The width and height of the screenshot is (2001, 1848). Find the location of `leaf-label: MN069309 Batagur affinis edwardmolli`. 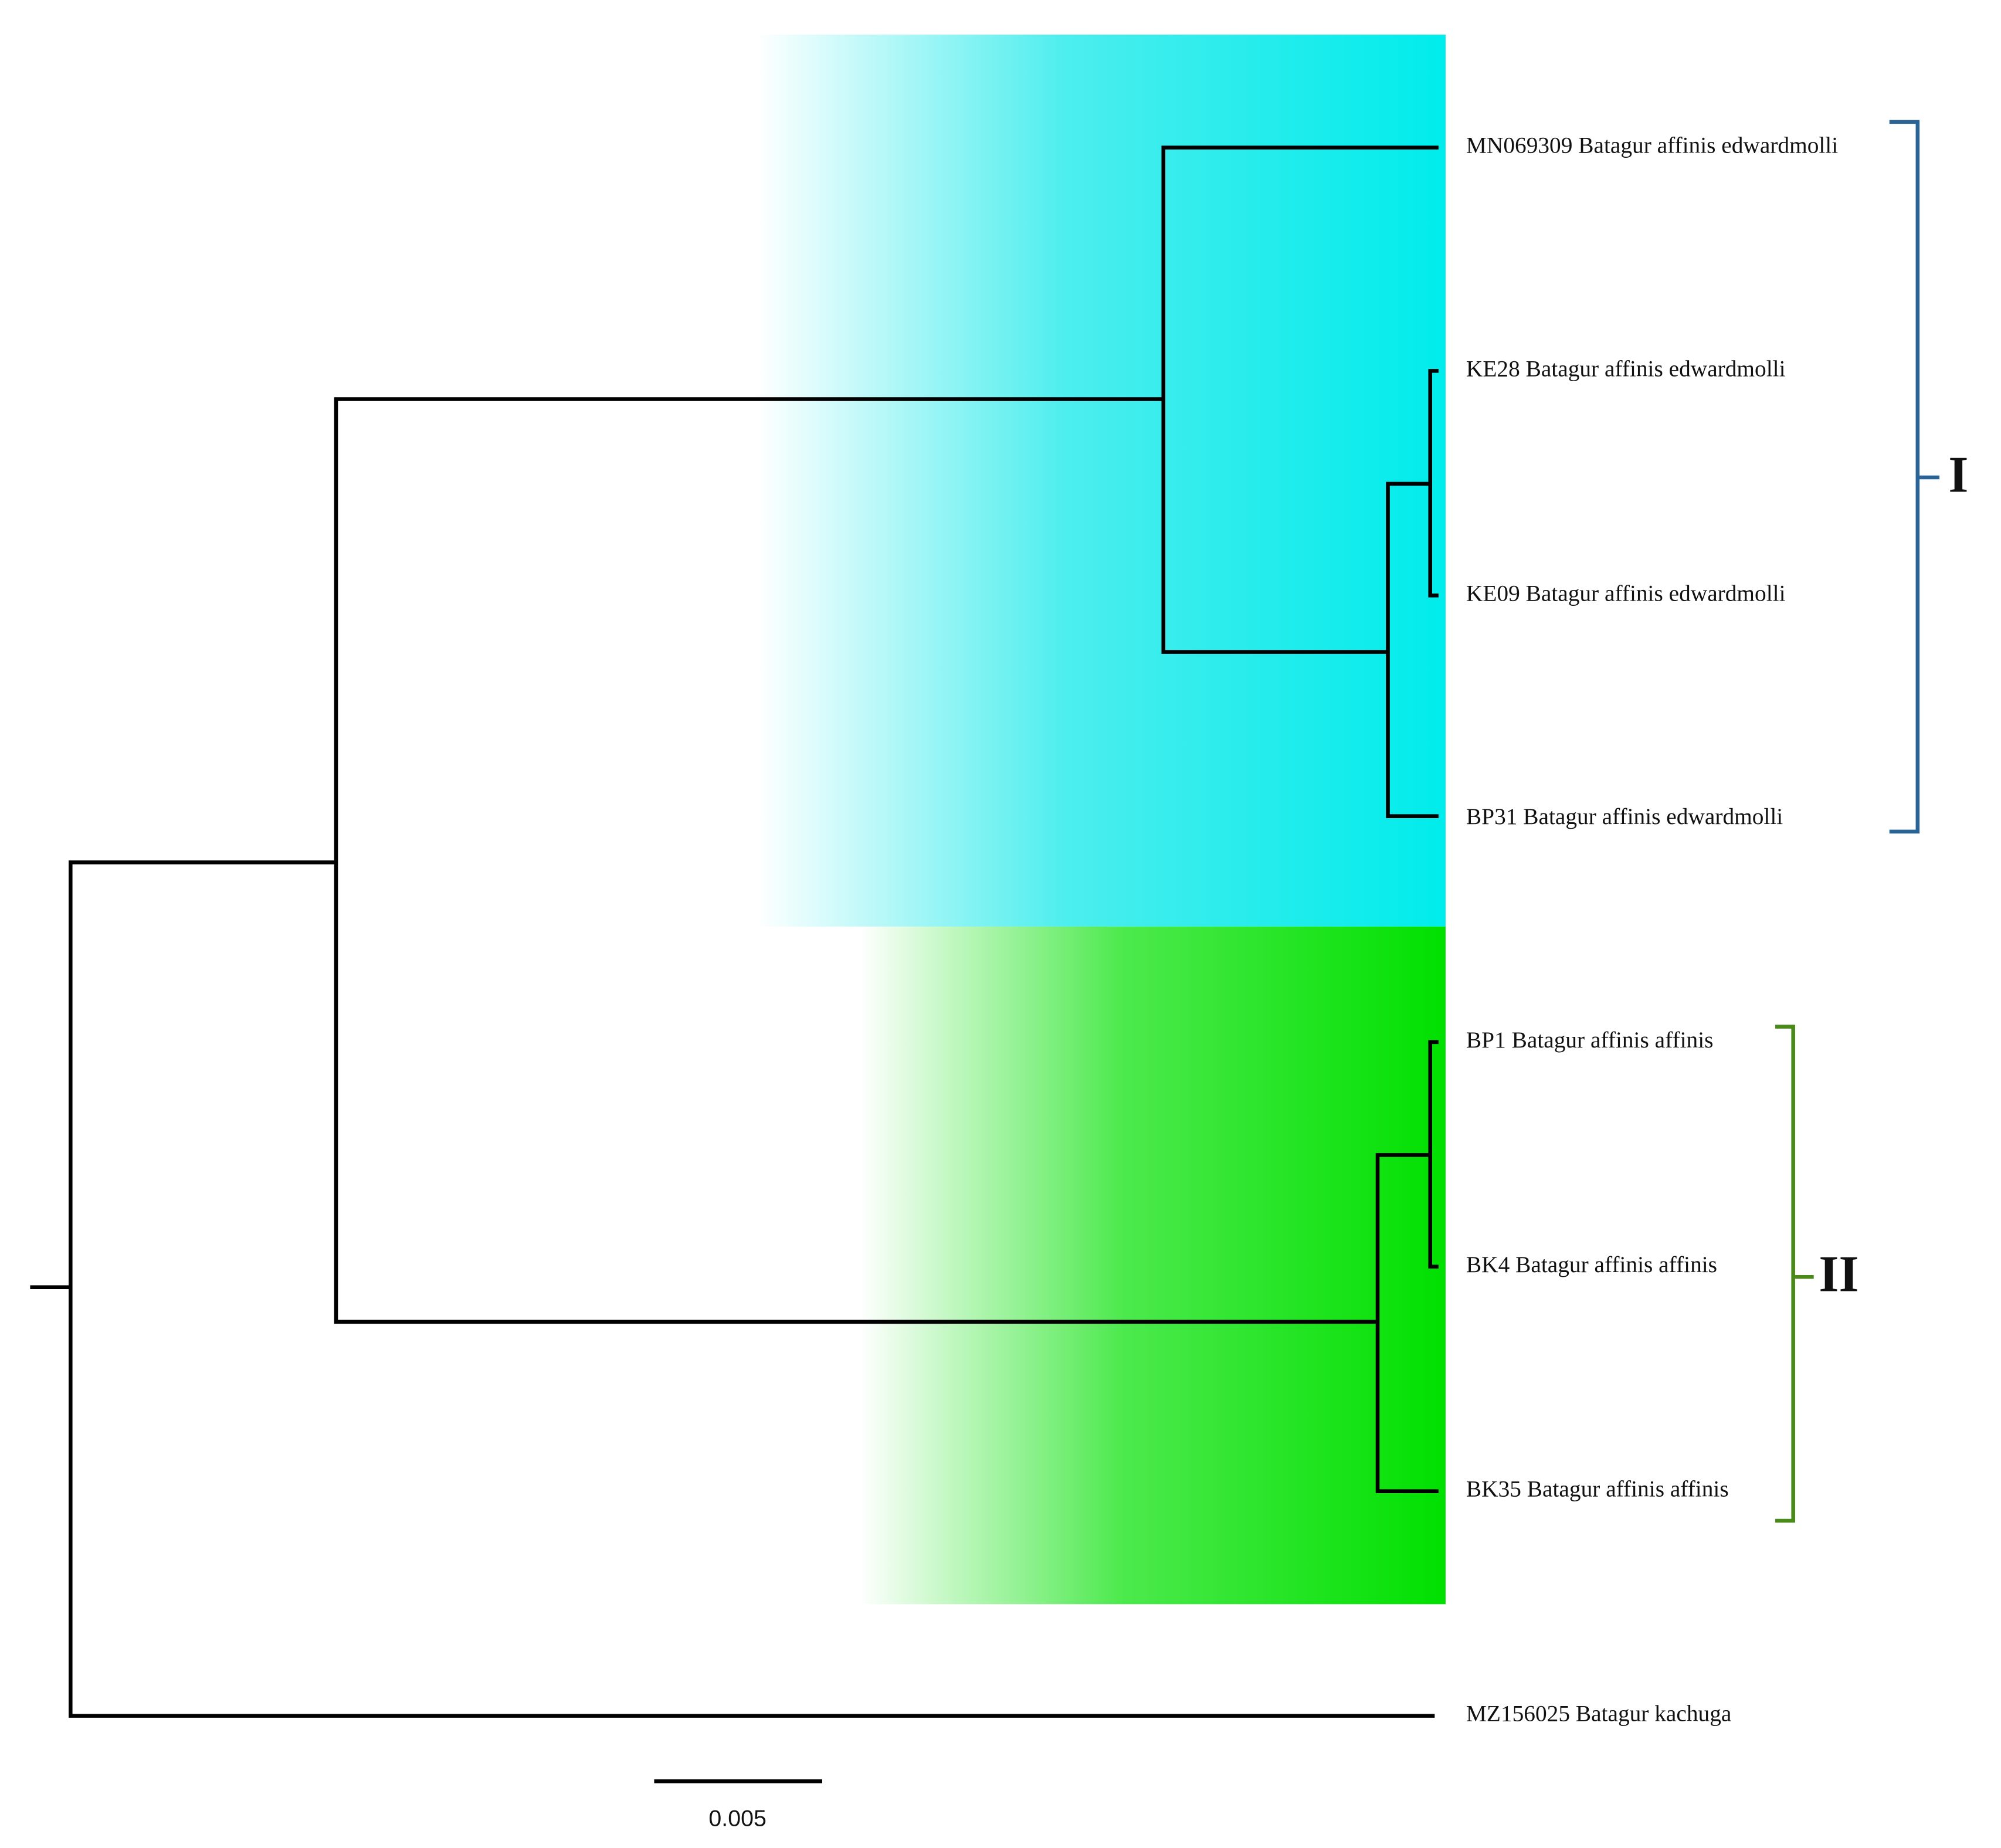

leaf-label: MN069309 Batagur affinis edwardmolli is located at coordinates (1652, 145).